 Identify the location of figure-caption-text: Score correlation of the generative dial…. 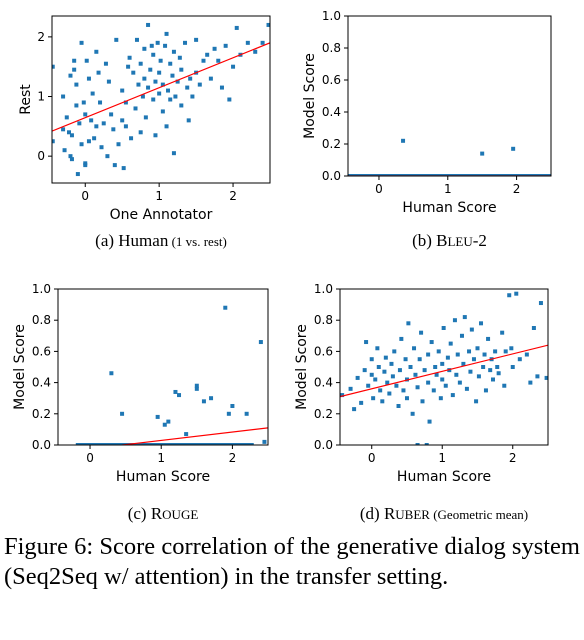
(292, 561).